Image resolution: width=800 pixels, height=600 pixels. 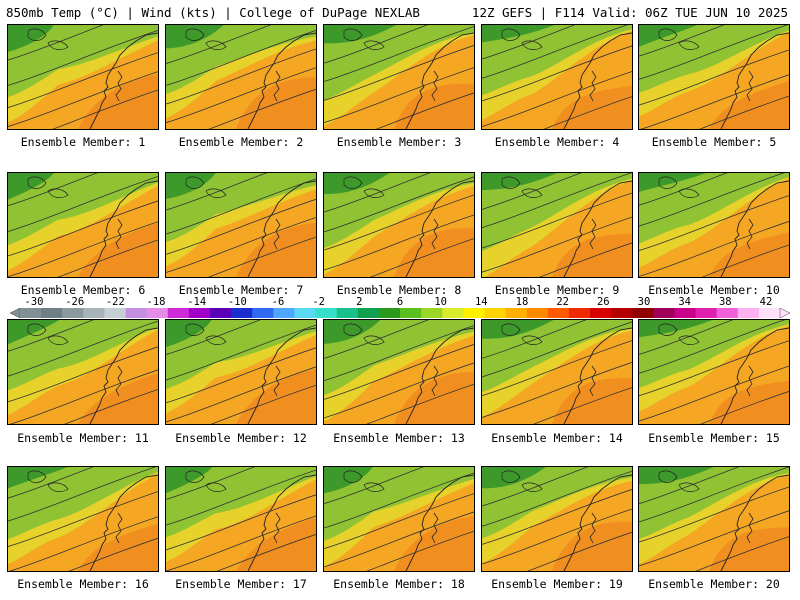 What do you see at coordinates (34, 302) in the screenshot?
I see `colorbar-tick-label: -30` at bounding box center [34, 302].